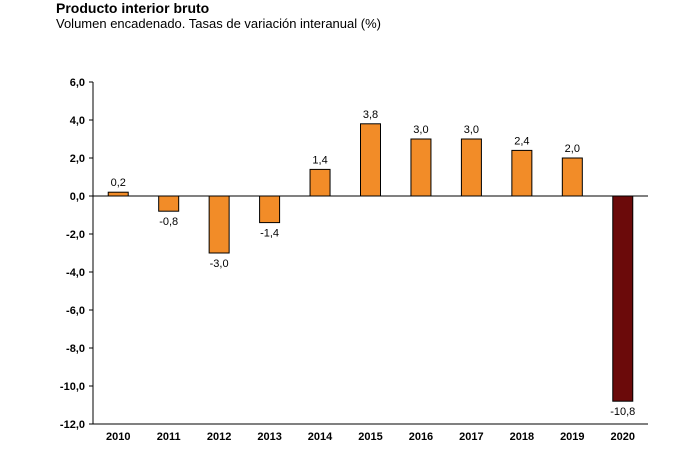  I want to click on data-label-2017: 3,0, so click(471, 130).